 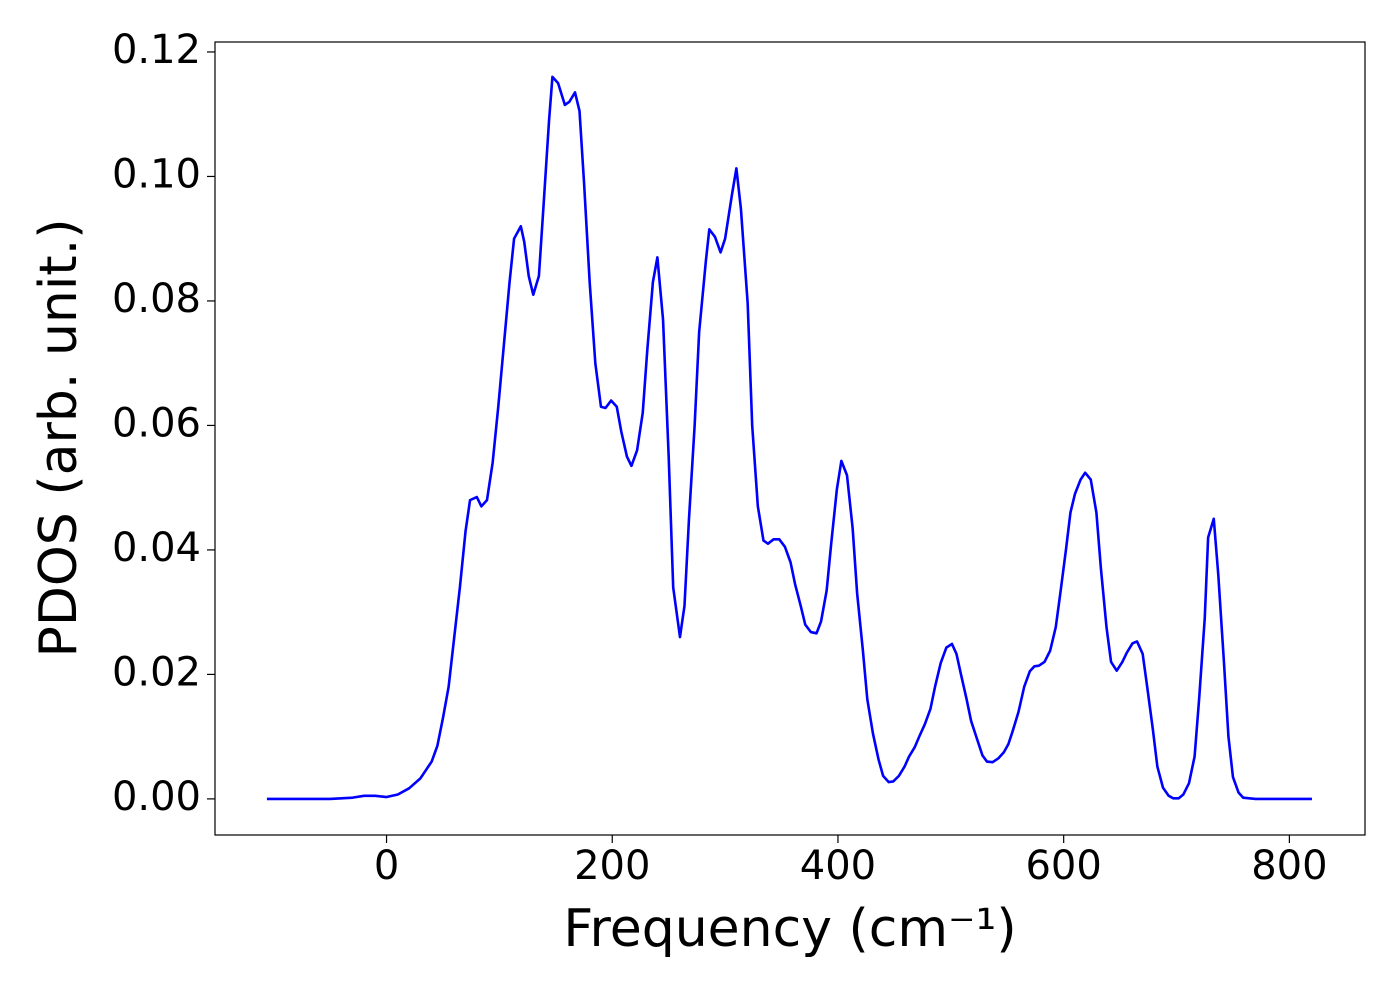 What do you see at coordinates (838, 866) in the screenshot?
I see `x-tick-label: 400` at bounding box center [838, 866].